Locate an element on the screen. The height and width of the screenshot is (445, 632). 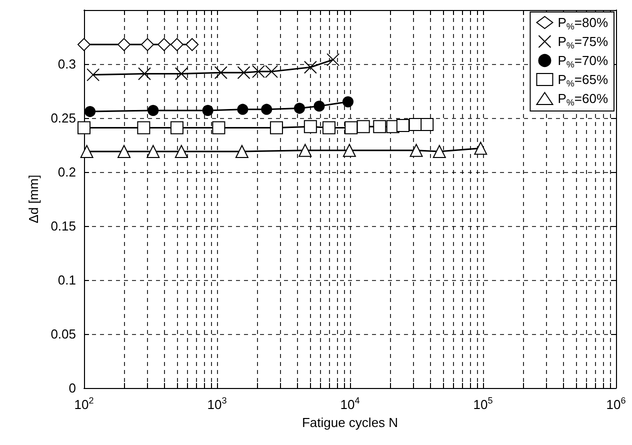
y-tick-label: 0.05 is located at coordinates (63, 334).